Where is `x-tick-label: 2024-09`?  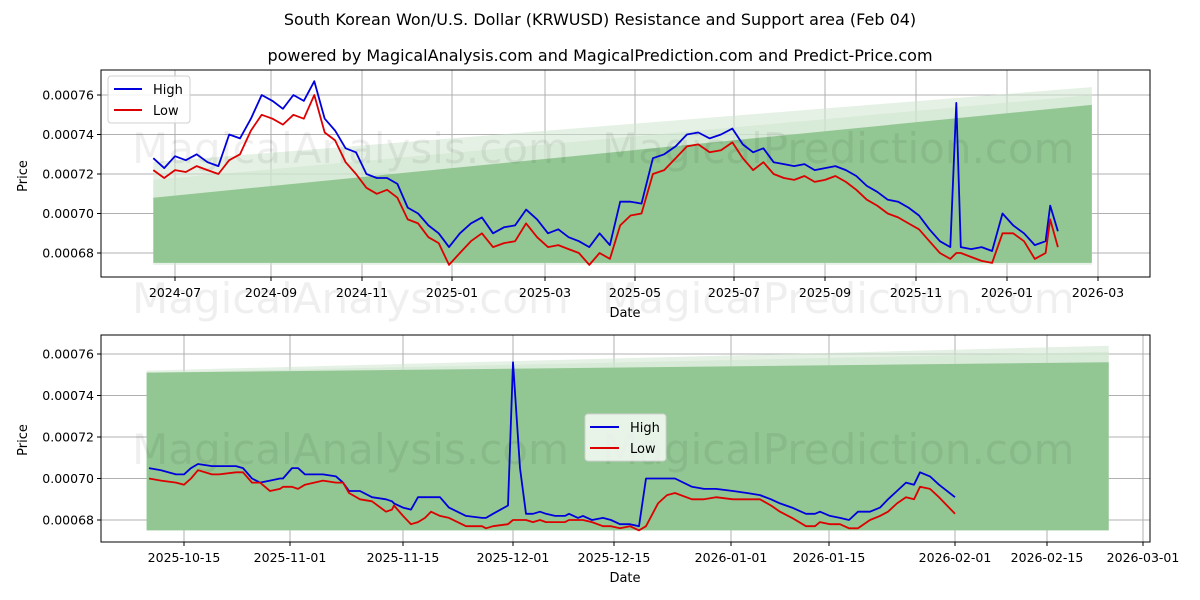 x-tick-label: 2024-09 is located at coordinates (271, 292).